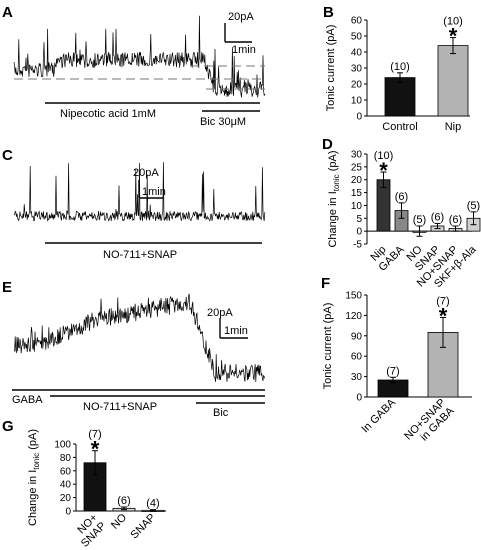 Image resolution: width=481 pixels, height=550 pixels. What do you see at coordinates (325, 283) in the screenshot?
I see `panel-label-f: F` at bounding box center [325, 283].